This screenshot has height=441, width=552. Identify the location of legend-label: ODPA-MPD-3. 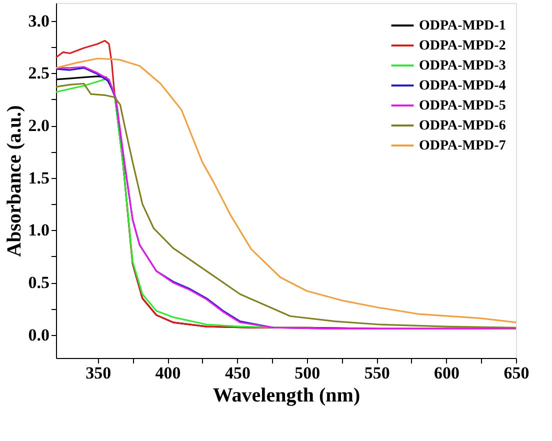
(462, 66).